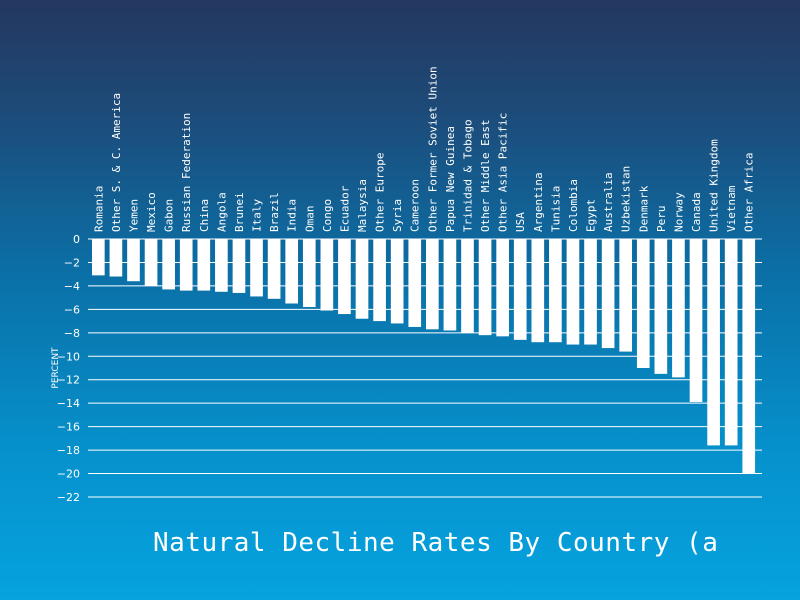 This screenshot has height=600, width=800. What do you see at coordinates (68, 497) in the screenshot?
I see `y-tick-label: −22` at bounding box center [68, 497].